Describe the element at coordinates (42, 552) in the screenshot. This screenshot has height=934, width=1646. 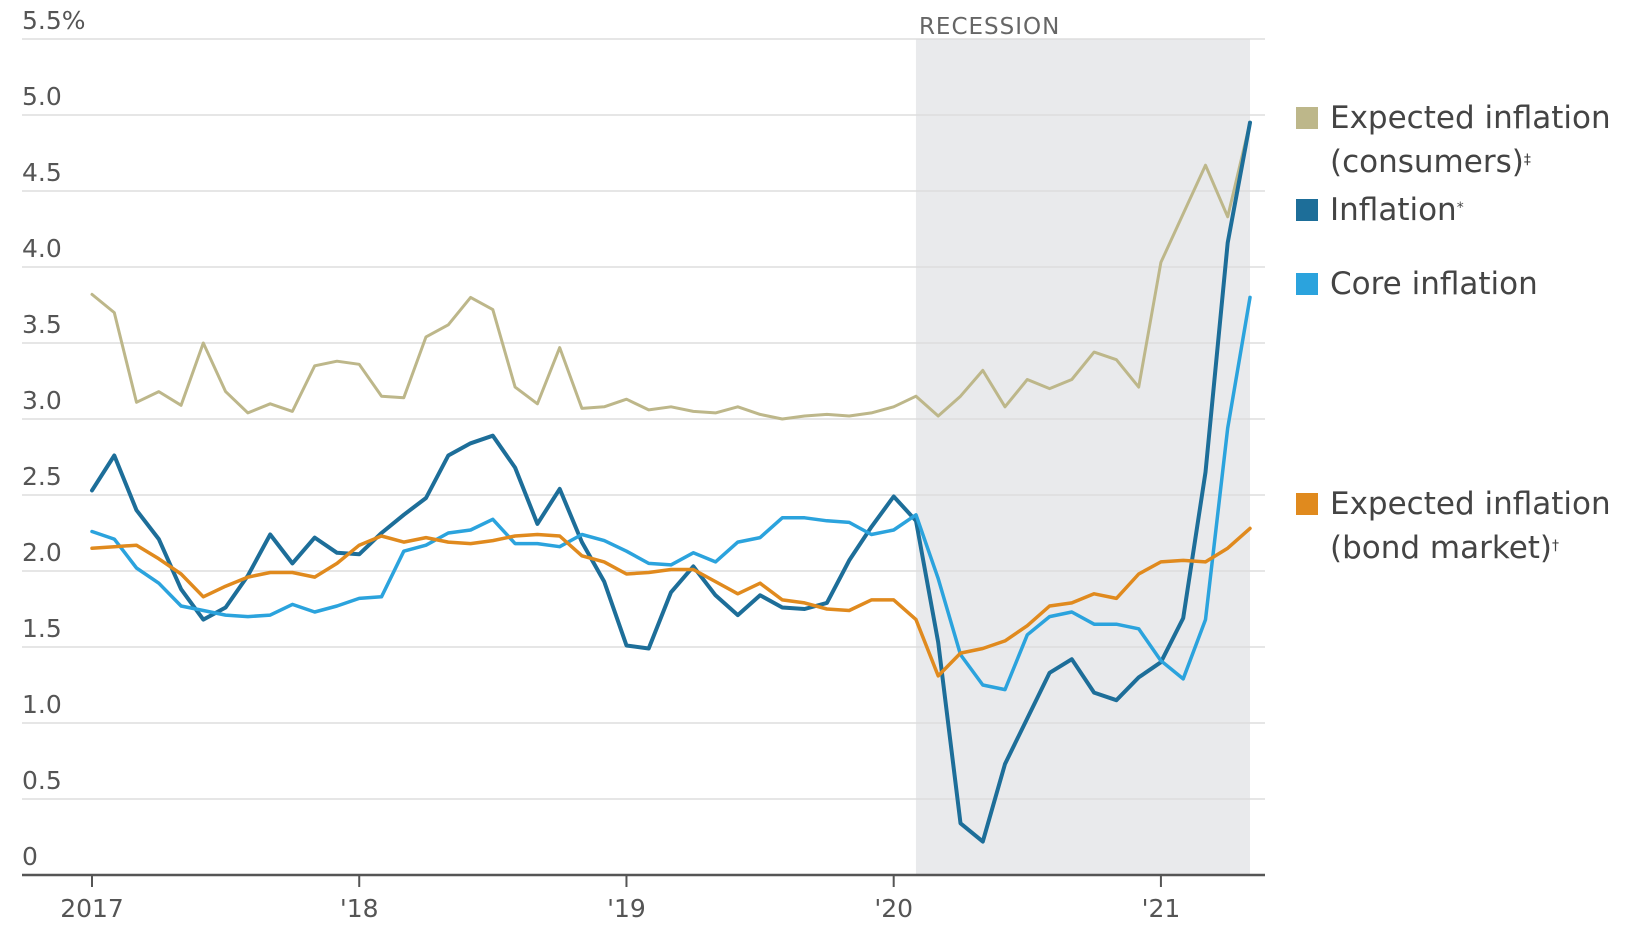
I see `y-tick-label: 2.0` at that location.